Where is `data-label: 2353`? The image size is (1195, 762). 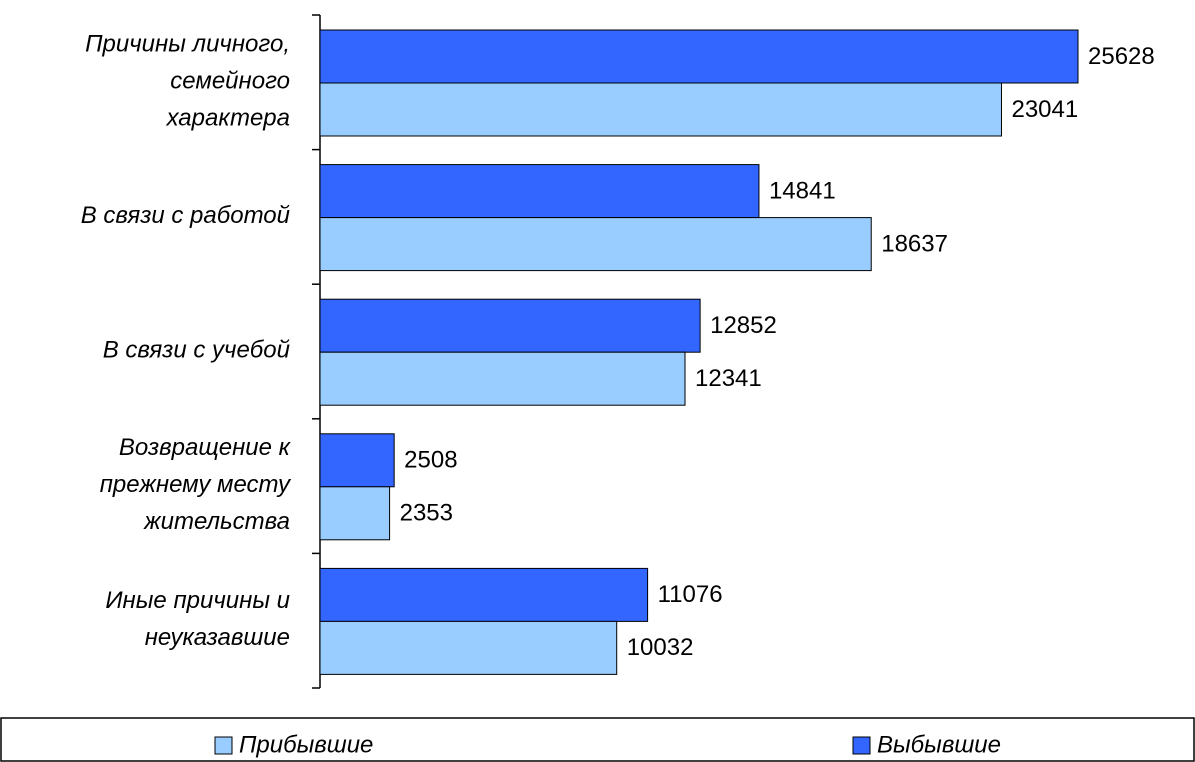
data-label: 2353 is located at coordinates (426, 513).